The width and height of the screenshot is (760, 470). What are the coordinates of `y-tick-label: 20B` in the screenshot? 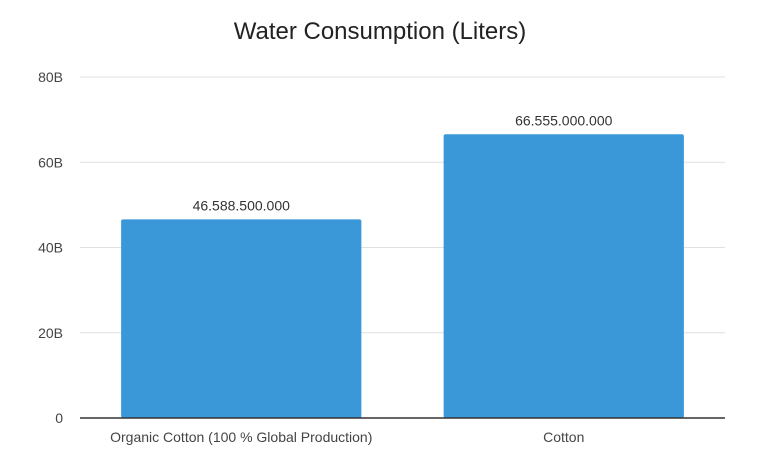 It's located at (50, 333).